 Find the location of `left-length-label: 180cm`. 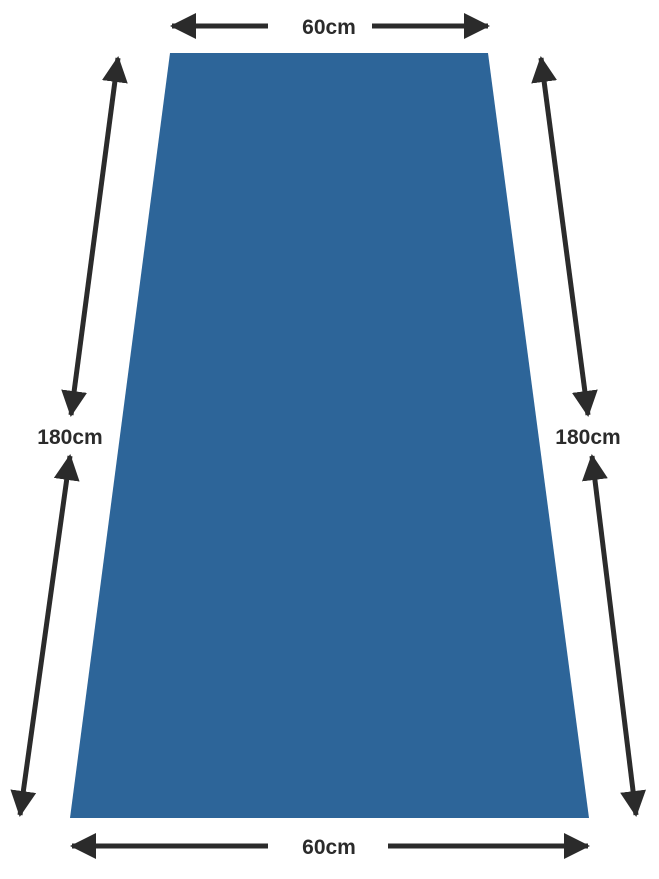

left-length-label: 180cm is located at coordinates (69, 437).